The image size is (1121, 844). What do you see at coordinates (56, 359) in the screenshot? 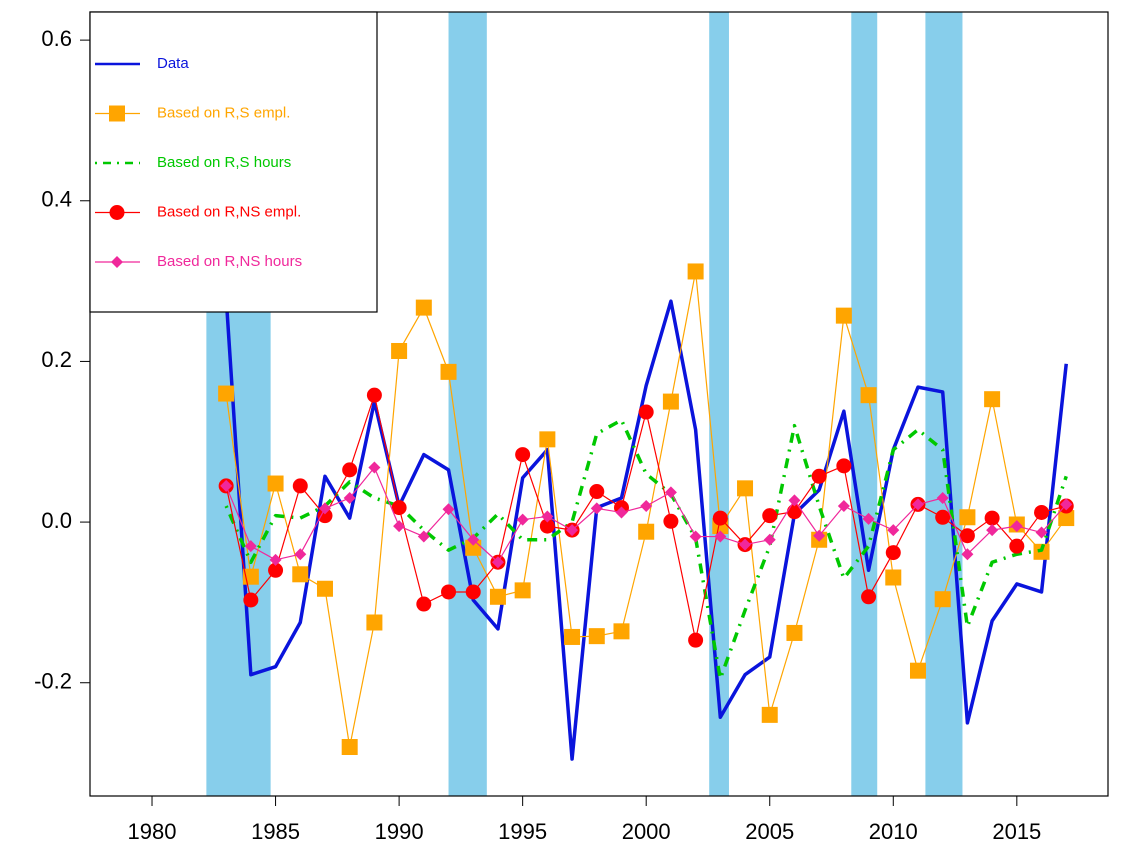
I see `y-tick-label: 0.2` at bounding box center [56, 359].